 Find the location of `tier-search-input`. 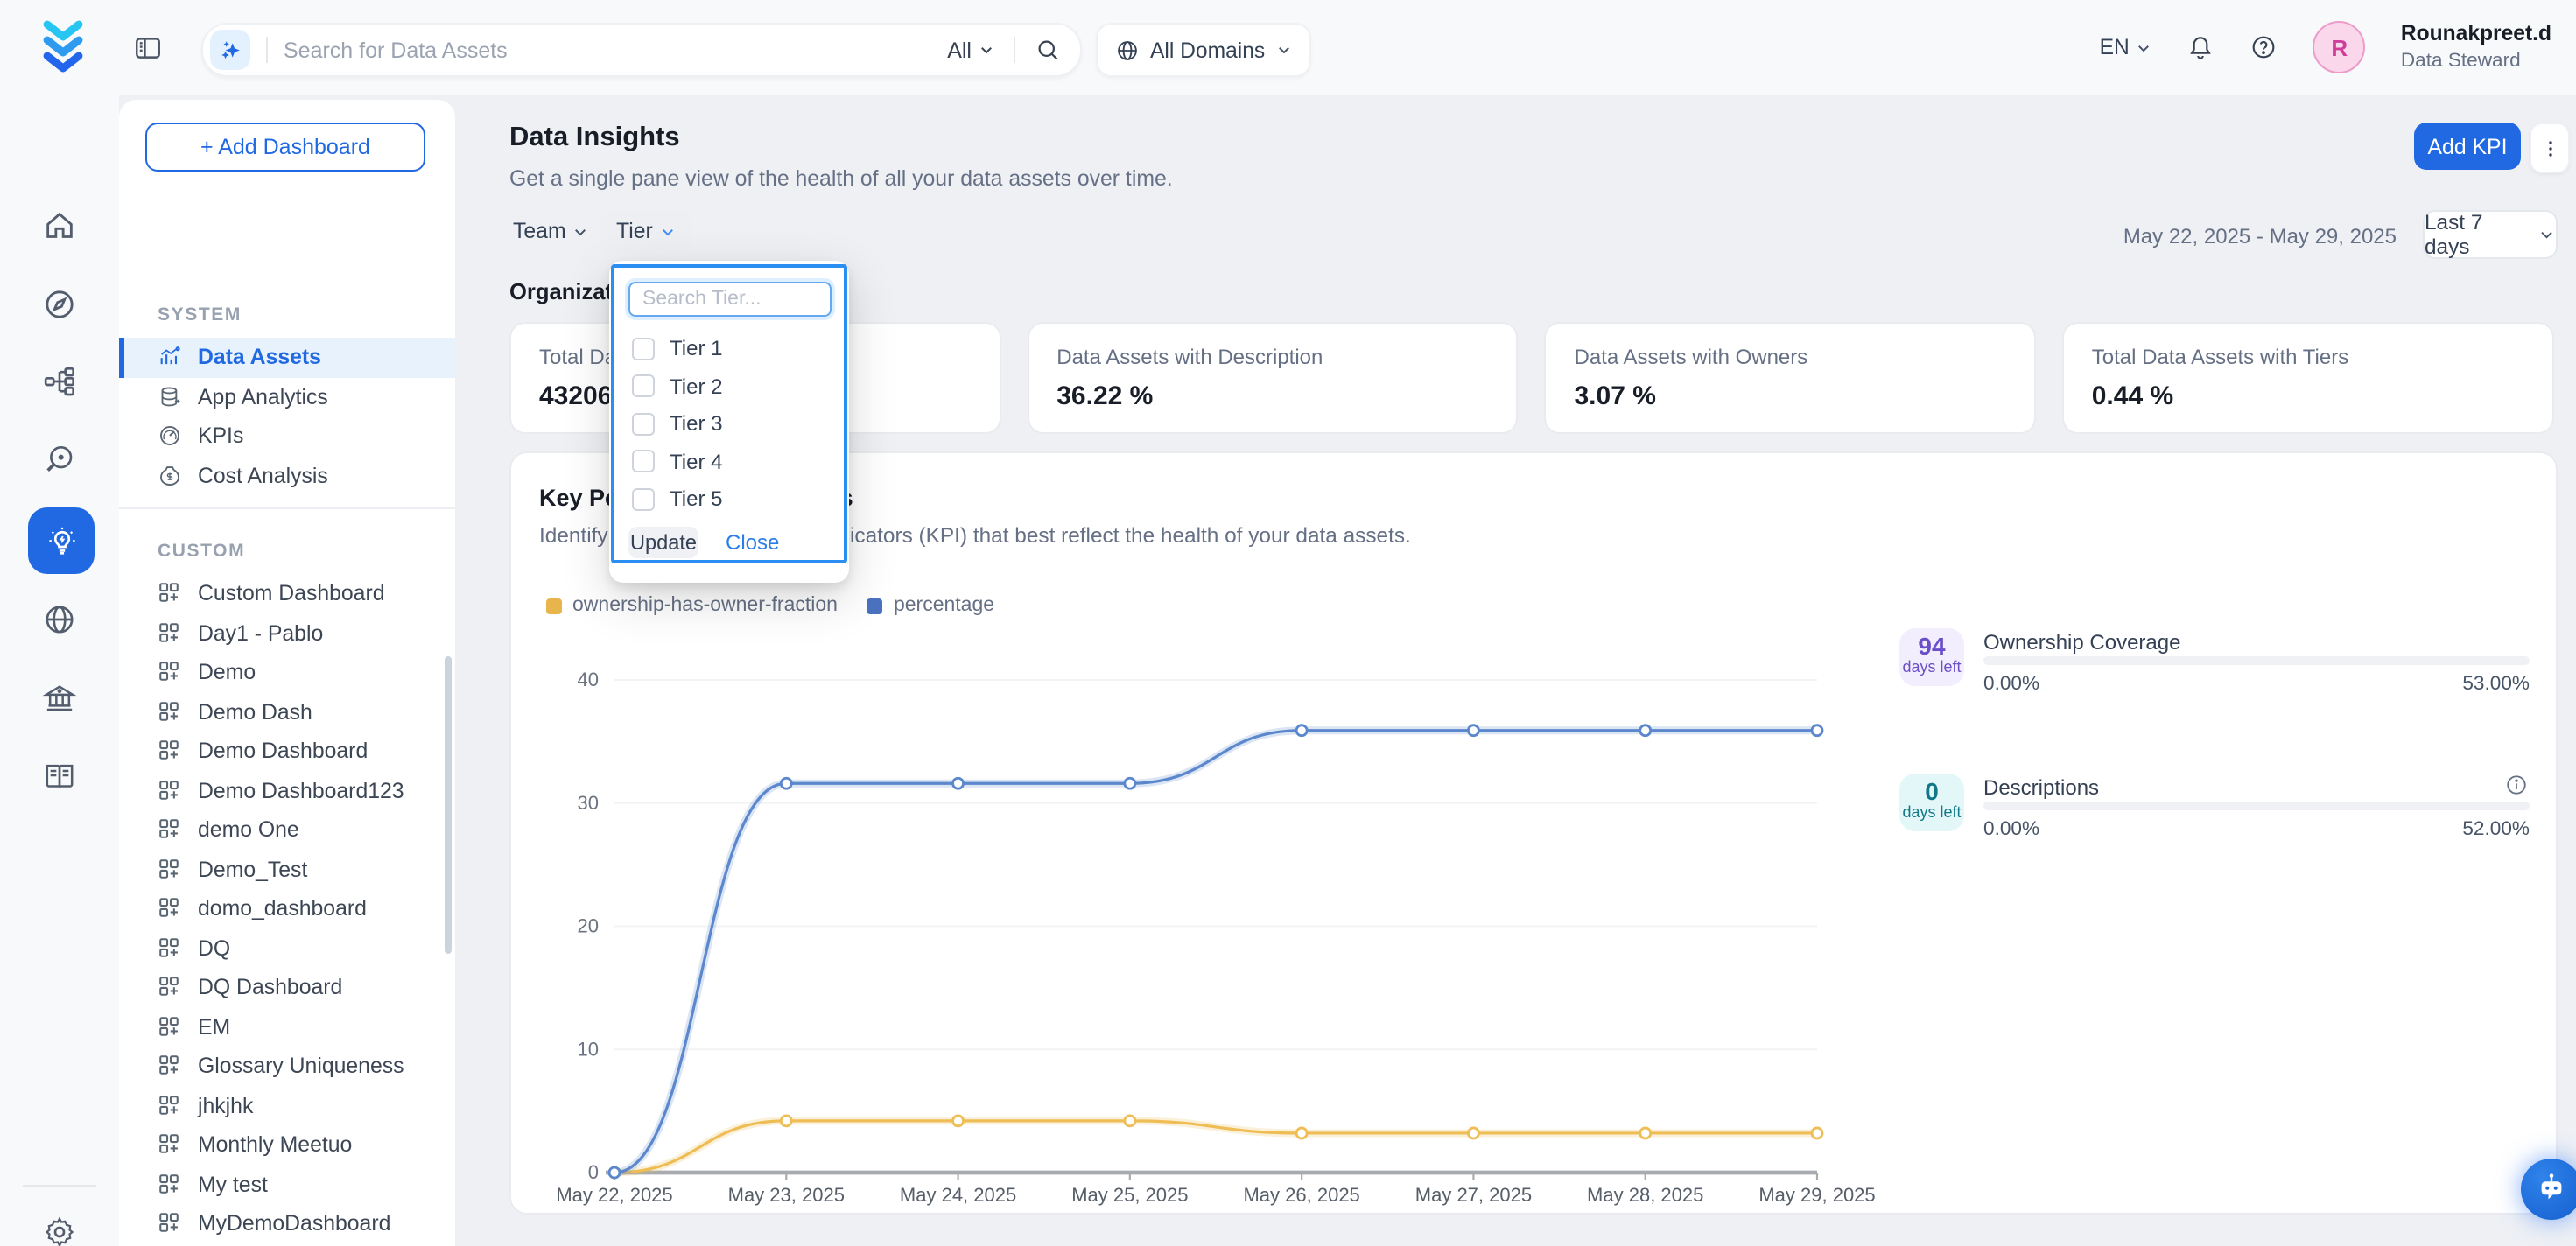

tier-search-input is located at coordinates (730, 298).